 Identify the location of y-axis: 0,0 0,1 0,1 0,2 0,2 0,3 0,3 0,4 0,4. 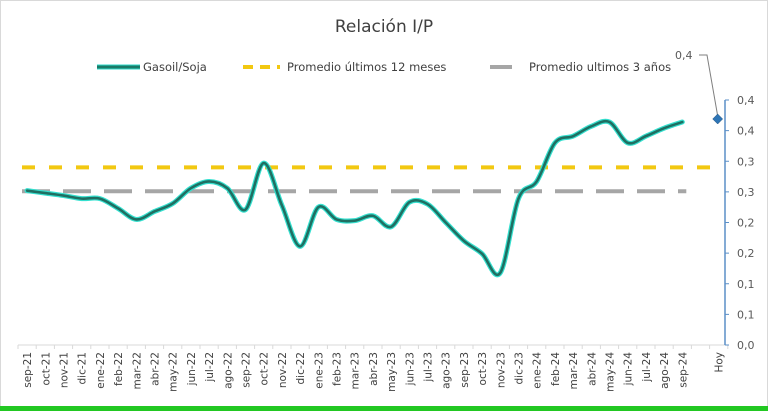
(739, 223).